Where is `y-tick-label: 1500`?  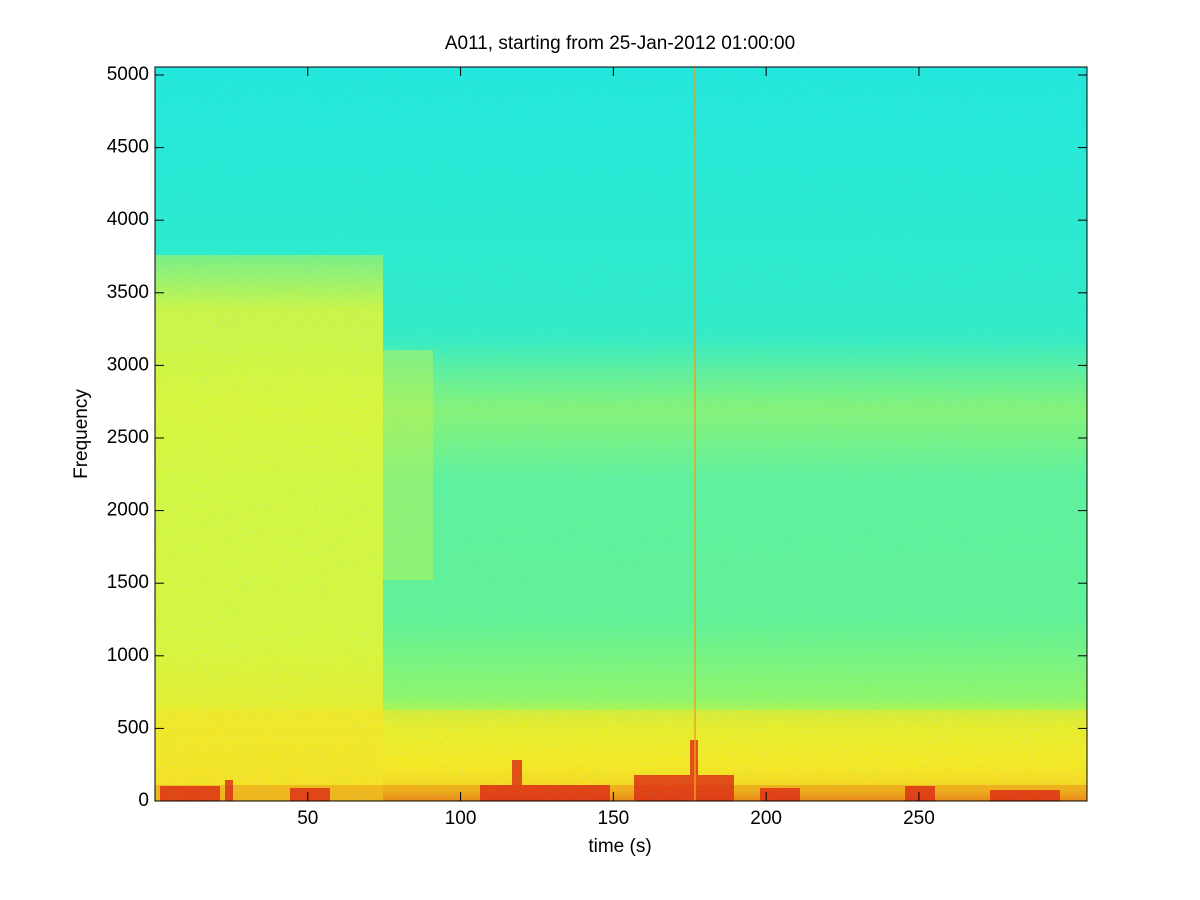 y-tick-label: 1500 is located at coordinates (128, 582).